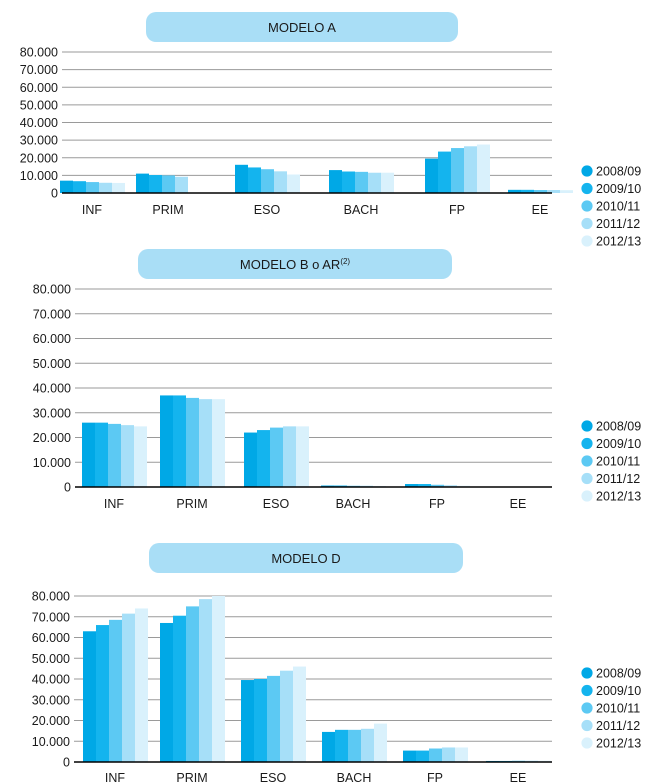  What do you see at coordinates (618, 726) in the screenshot?
I see `legend-label: 2011/12` at bounding box center [618, 726].